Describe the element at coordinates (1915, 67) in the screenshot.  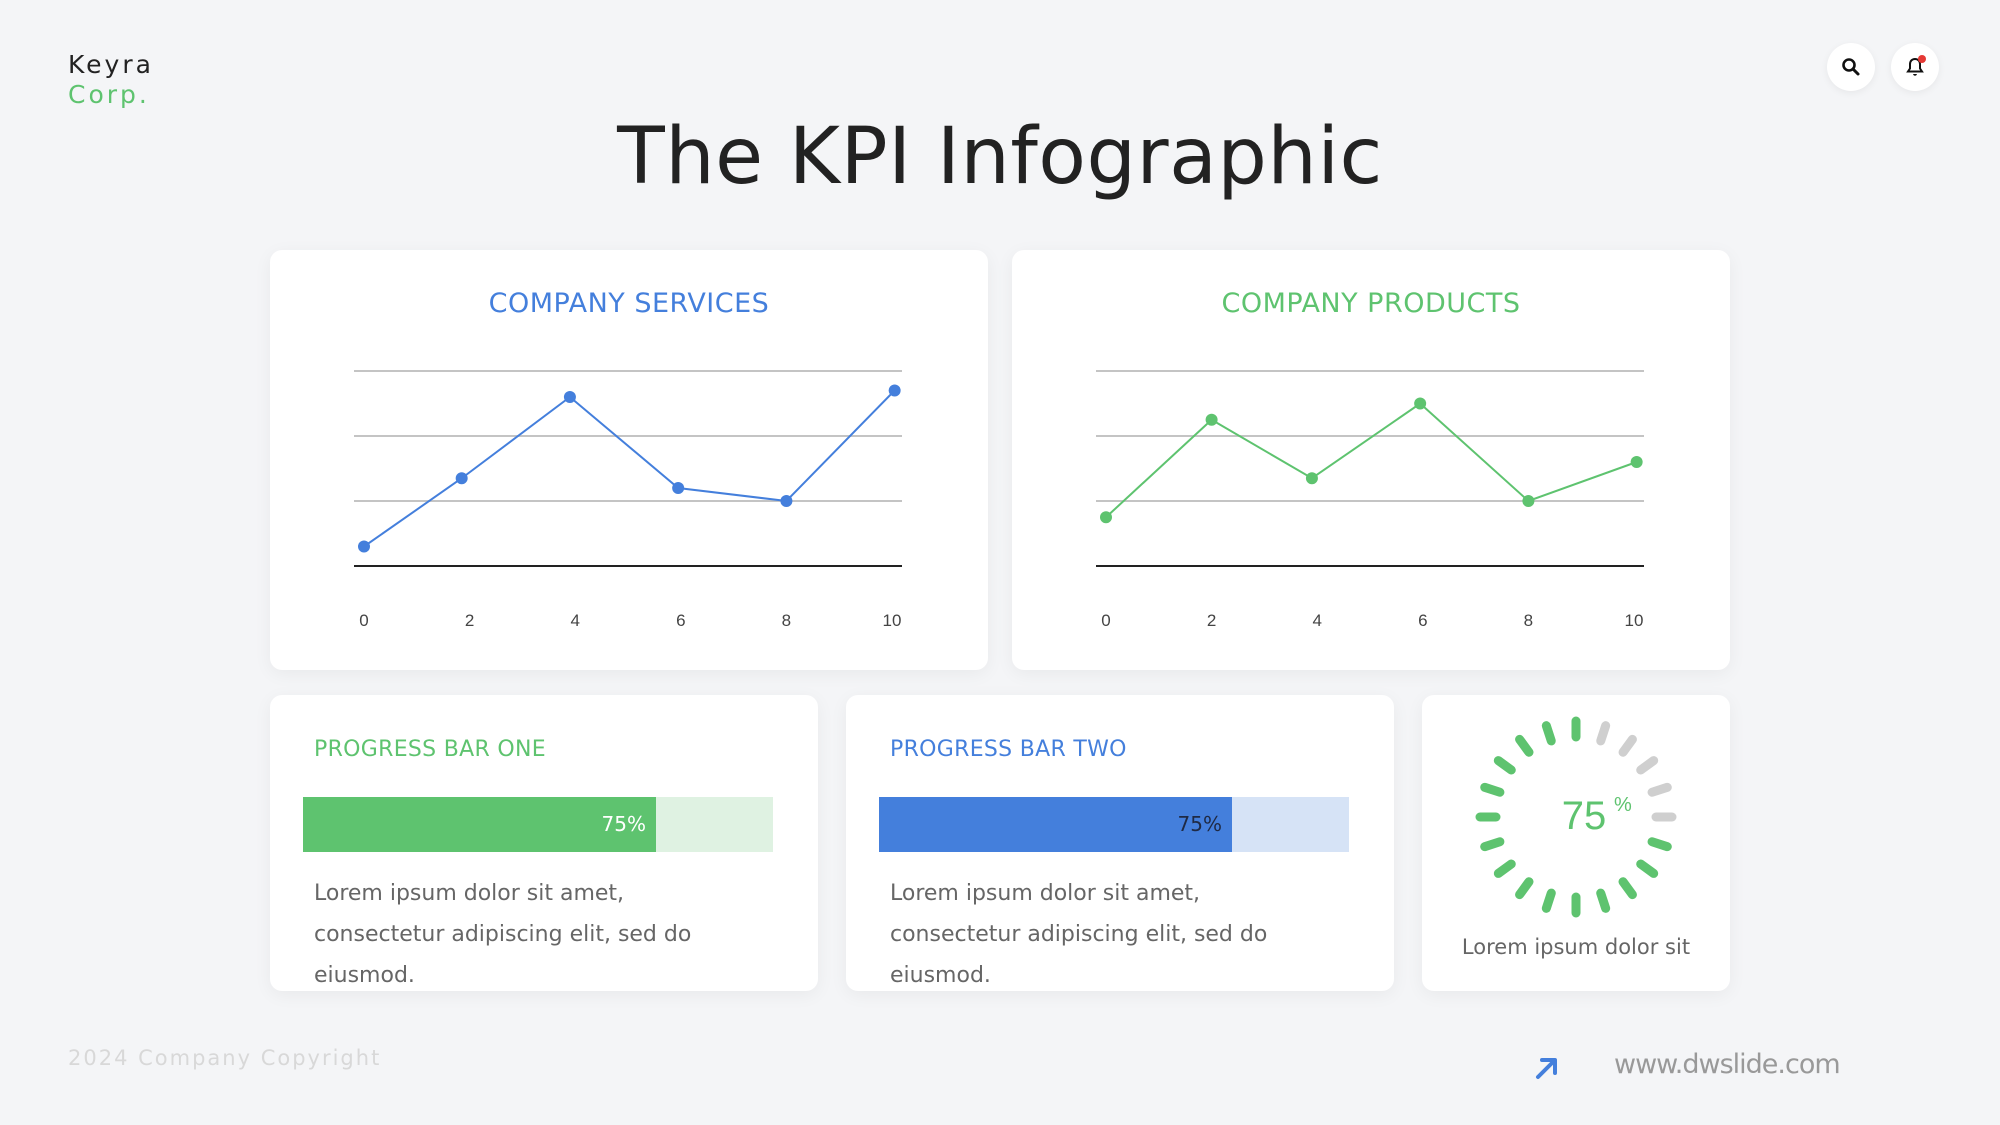
I see `notifications-button` at that location.